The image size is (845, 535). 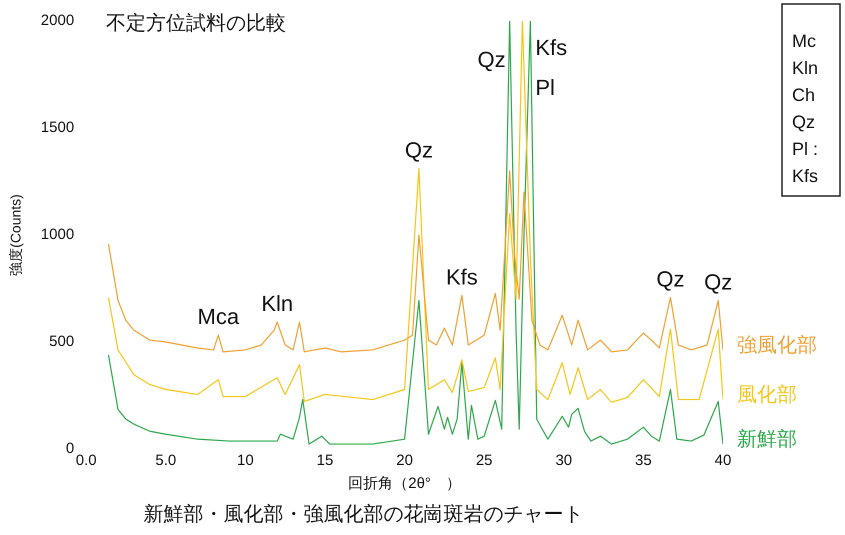 What do you see at coordinates (364, 515) in the screenshot?
I see `text: 新鮮部・風化部・強風化部の花崗斑岩のチャート` at bounding box center [364, 515].